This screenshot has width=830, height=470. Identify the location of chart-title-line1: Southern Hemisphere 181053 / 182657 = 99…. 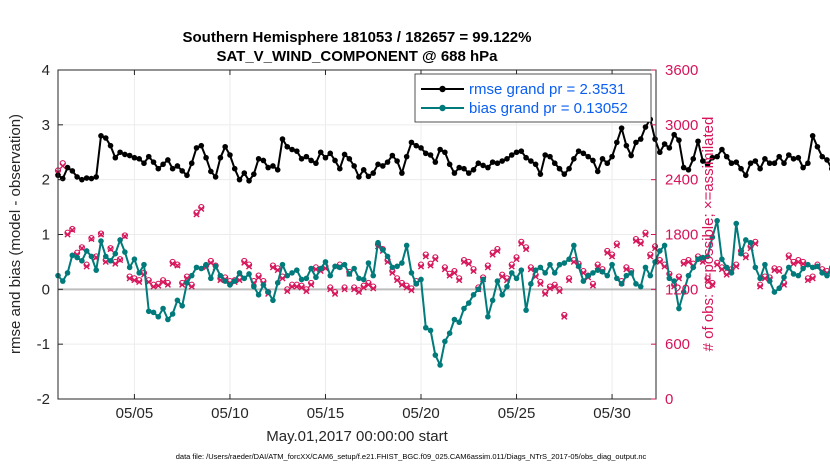
(357, 37).